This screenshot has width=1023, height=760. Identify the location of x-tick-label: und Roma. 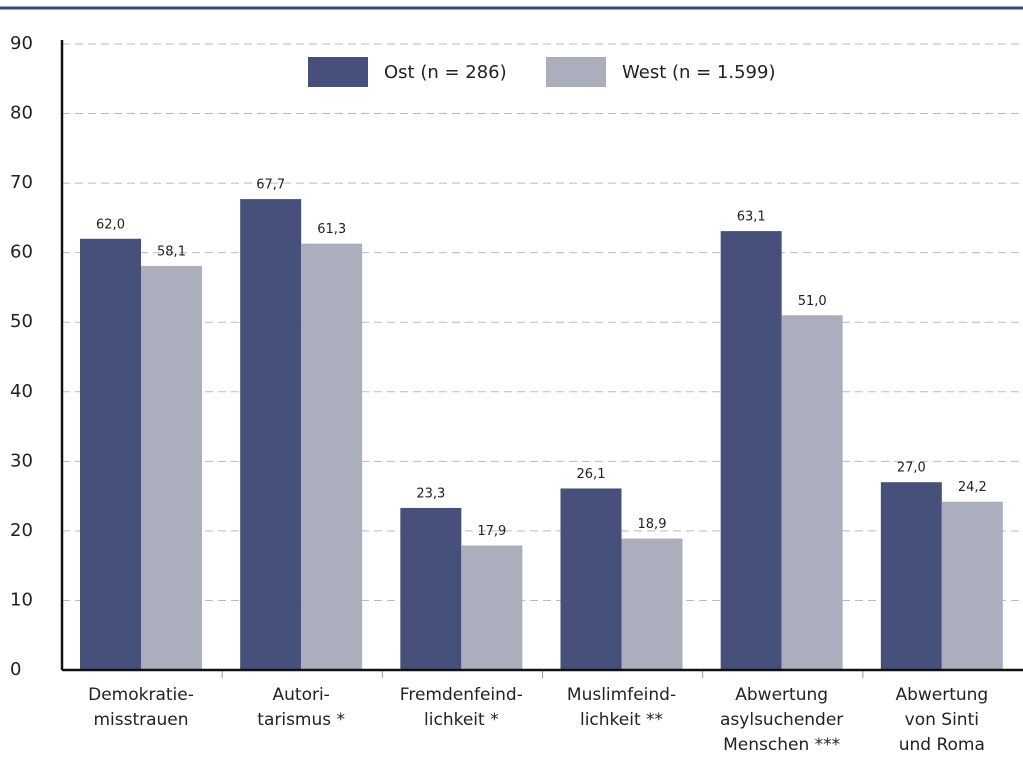
(942, 745).